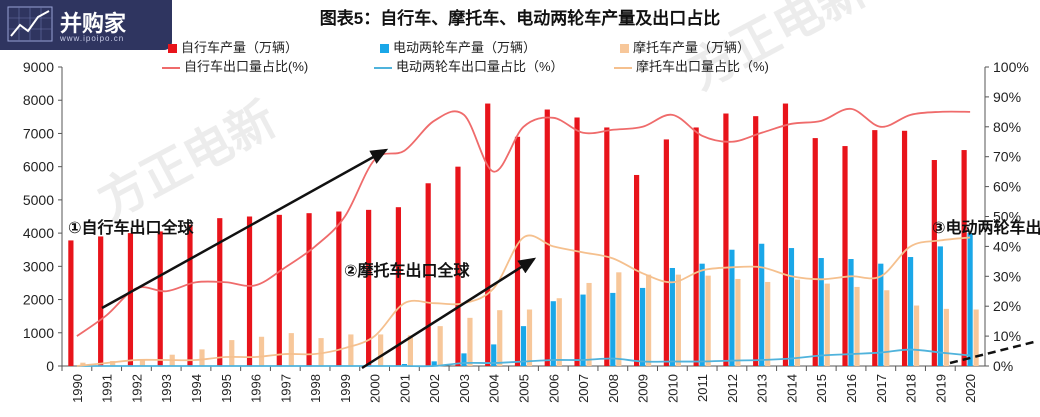  Describe the element at coordinates (1003, 366) in the screenshot. I see `y-right-tick-label: 0%` at that location.